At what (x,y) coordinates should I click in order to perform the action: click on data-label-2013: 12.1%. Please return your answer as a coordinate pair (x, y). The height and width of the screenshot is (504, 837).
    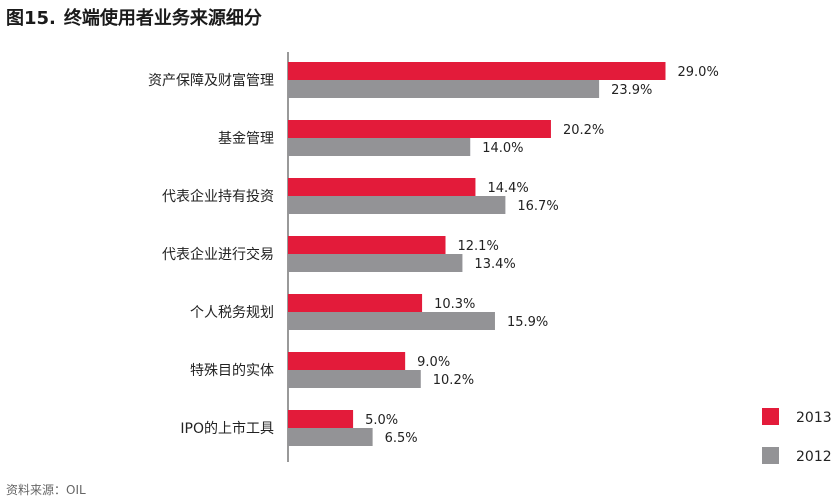
    Looking at the image, I should click on (478, 246).